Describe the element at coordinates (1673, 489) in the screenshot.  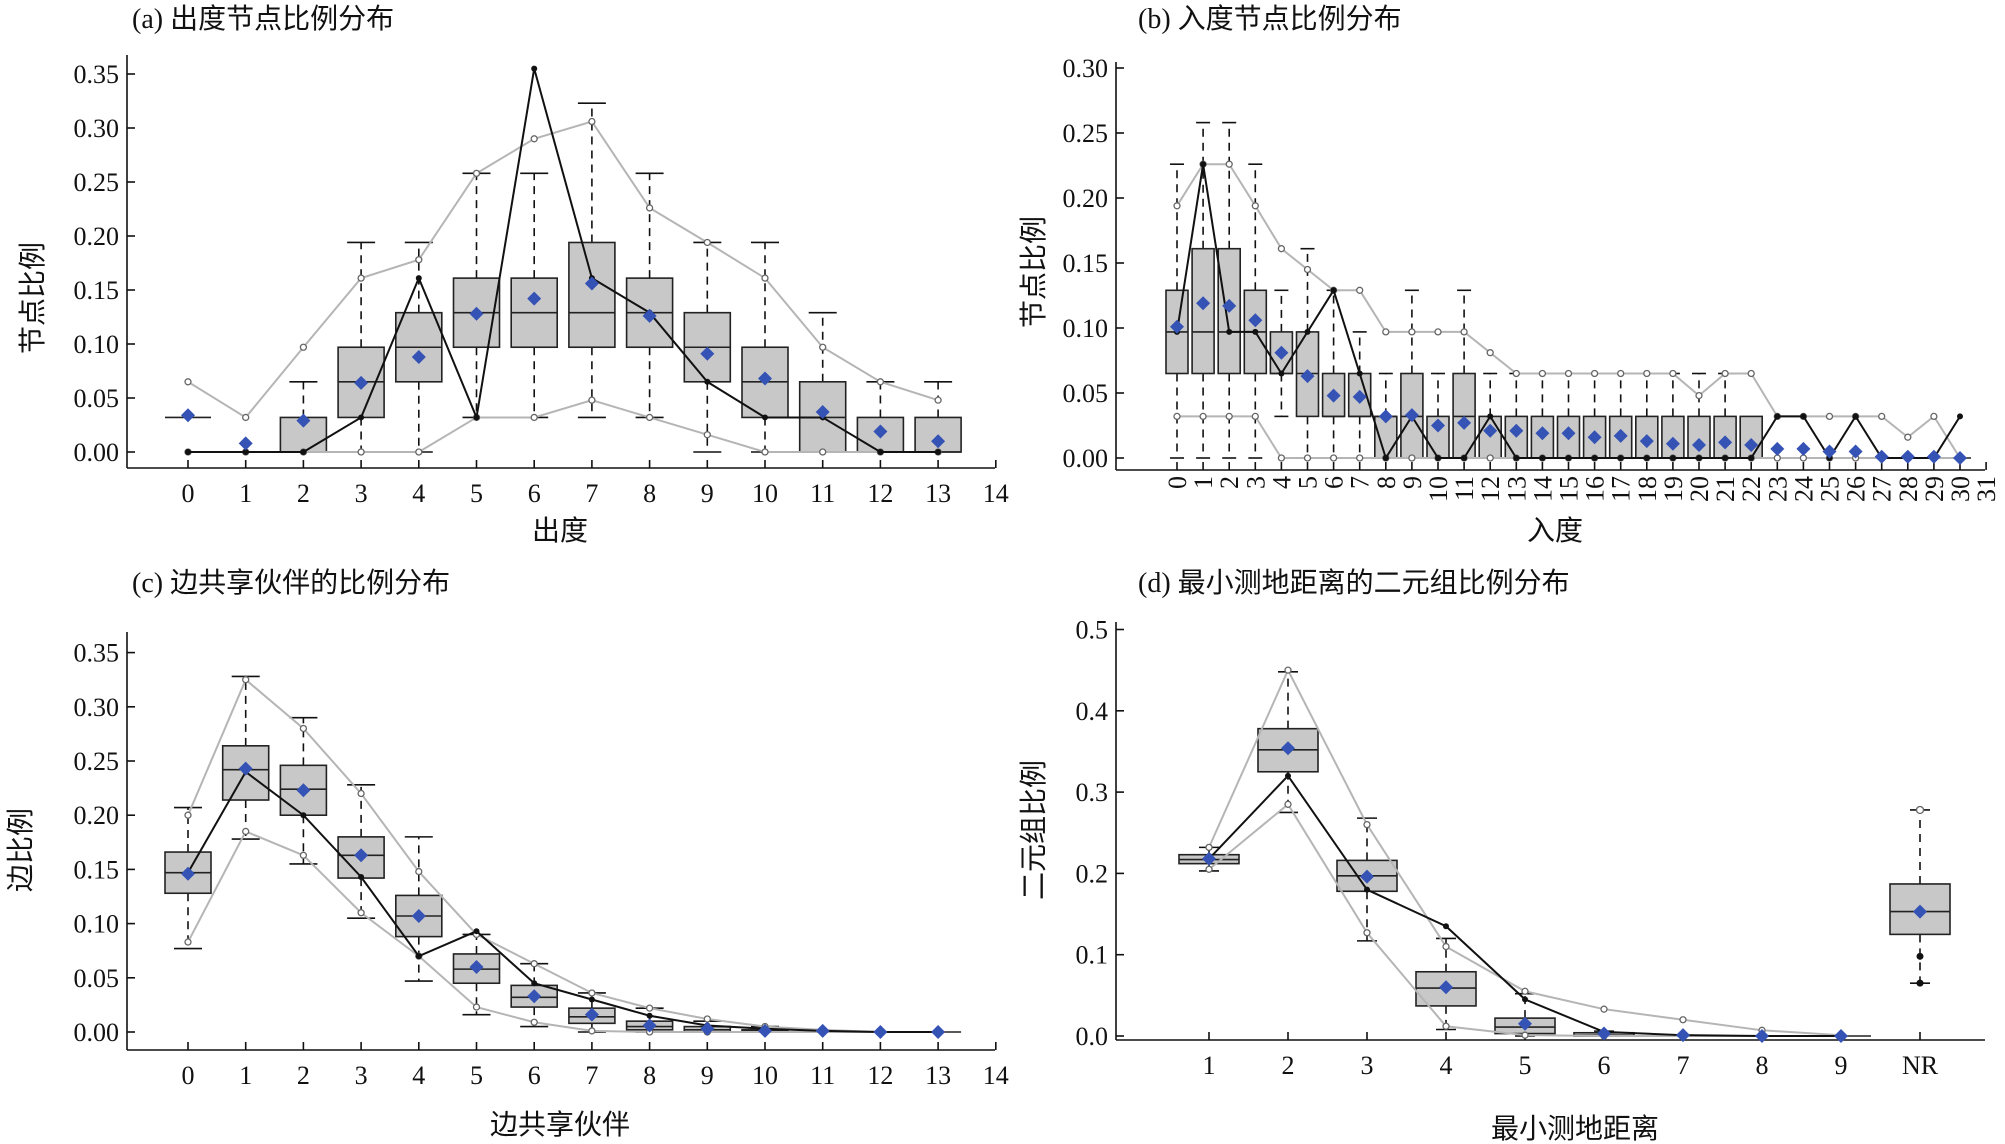
I see `x-tick-label: 19` at that location.